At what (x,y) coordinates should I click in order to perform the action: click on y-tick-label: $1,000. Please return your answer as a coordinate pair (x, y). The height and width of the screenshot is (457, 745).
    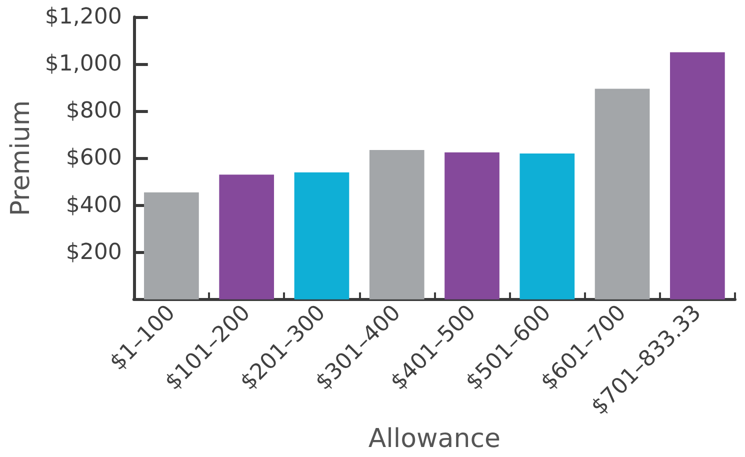
    Looking at the image, I should click on (83, 64).